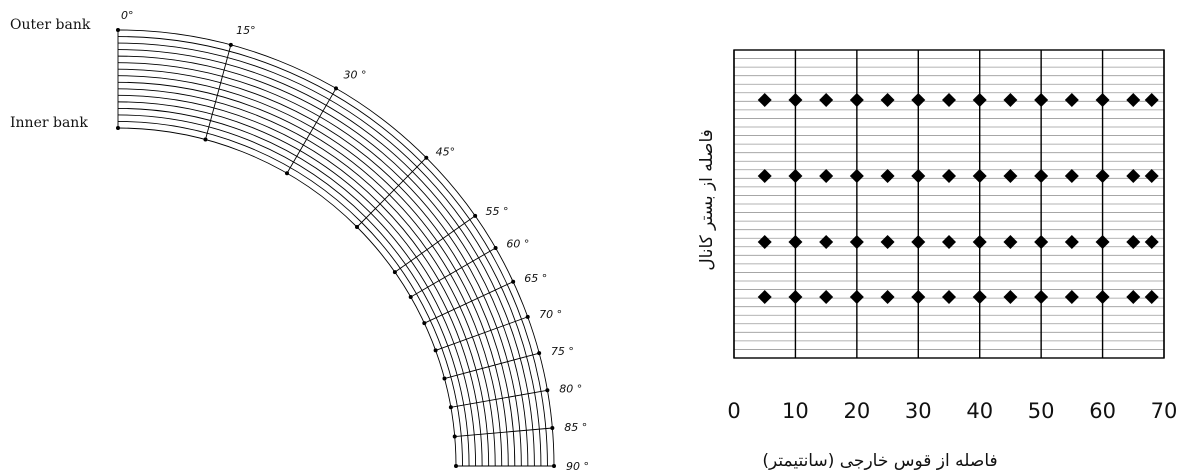 The image size is (1183, 474). Describe the element at coordinates (517, 244) in the screenshot. I see `angle-label: 60 °` at that location.